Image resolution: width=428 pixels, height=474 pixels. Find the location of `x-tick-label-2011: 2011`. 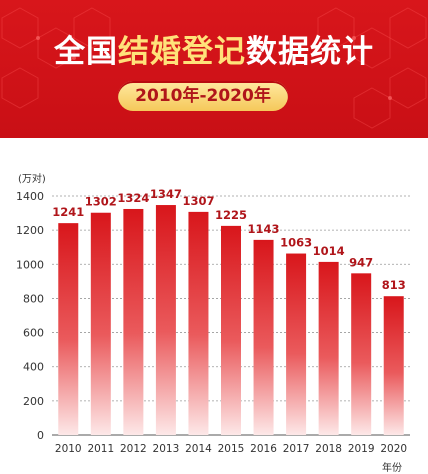

x-tick-label-2011: 2011 is located at coordinates (100, 449).